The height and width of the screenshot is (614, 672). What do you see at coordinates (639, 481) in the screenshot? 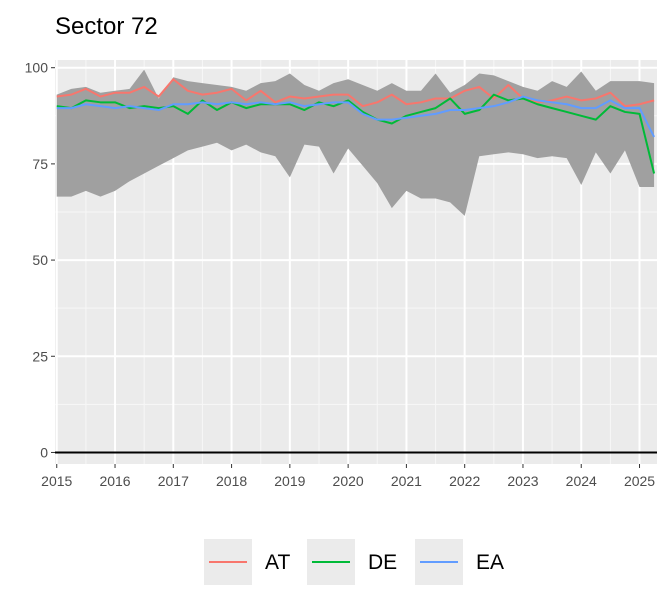
I see `x-tick-label: 2025` at bounding box center [639, 481].